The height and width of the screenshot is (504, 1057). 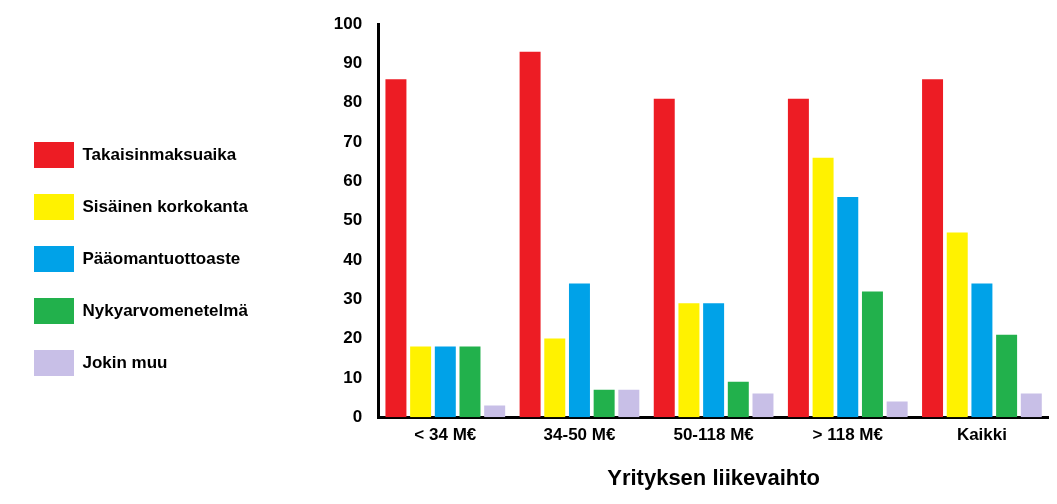 What do you see at coordinates (165, 206) in the screenshot?
I see `legend-label: Sisäinen korkokanta` at bounding box center [165, 206].